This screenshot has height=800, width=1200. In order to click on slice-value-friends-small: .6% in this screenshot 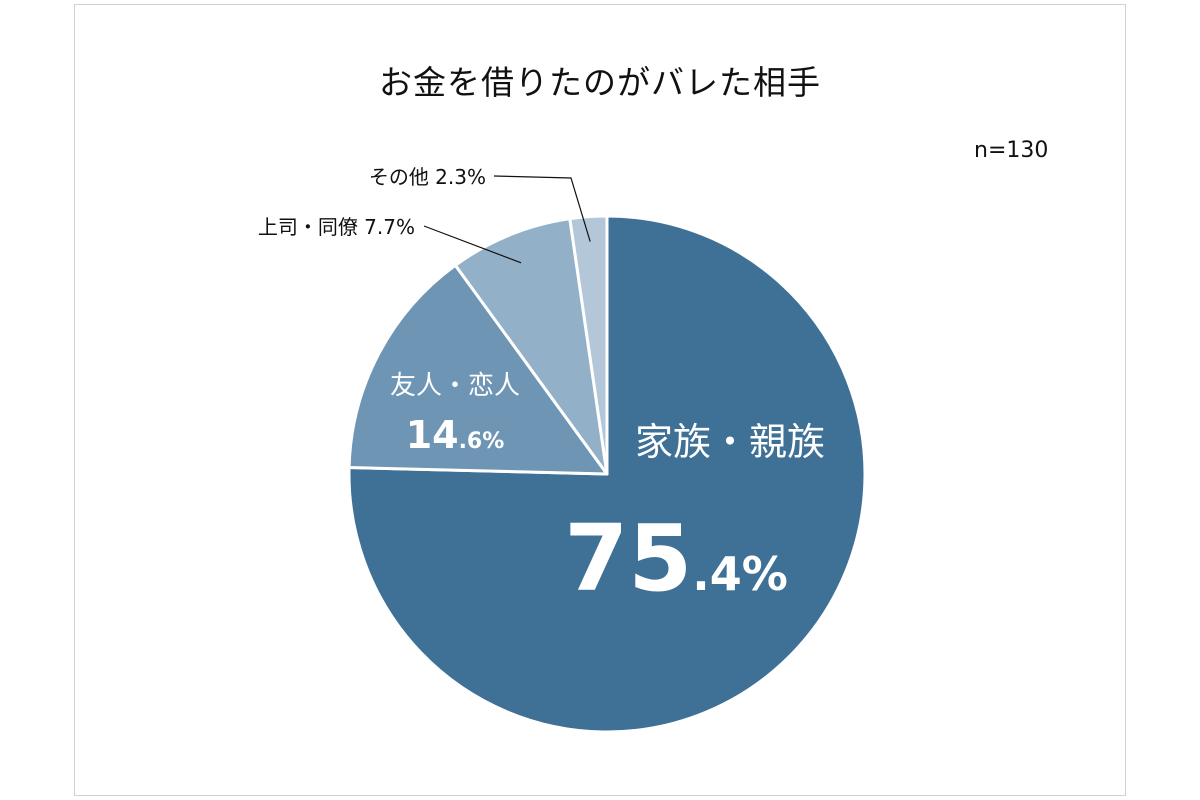, I will do `click(482, 441)`.